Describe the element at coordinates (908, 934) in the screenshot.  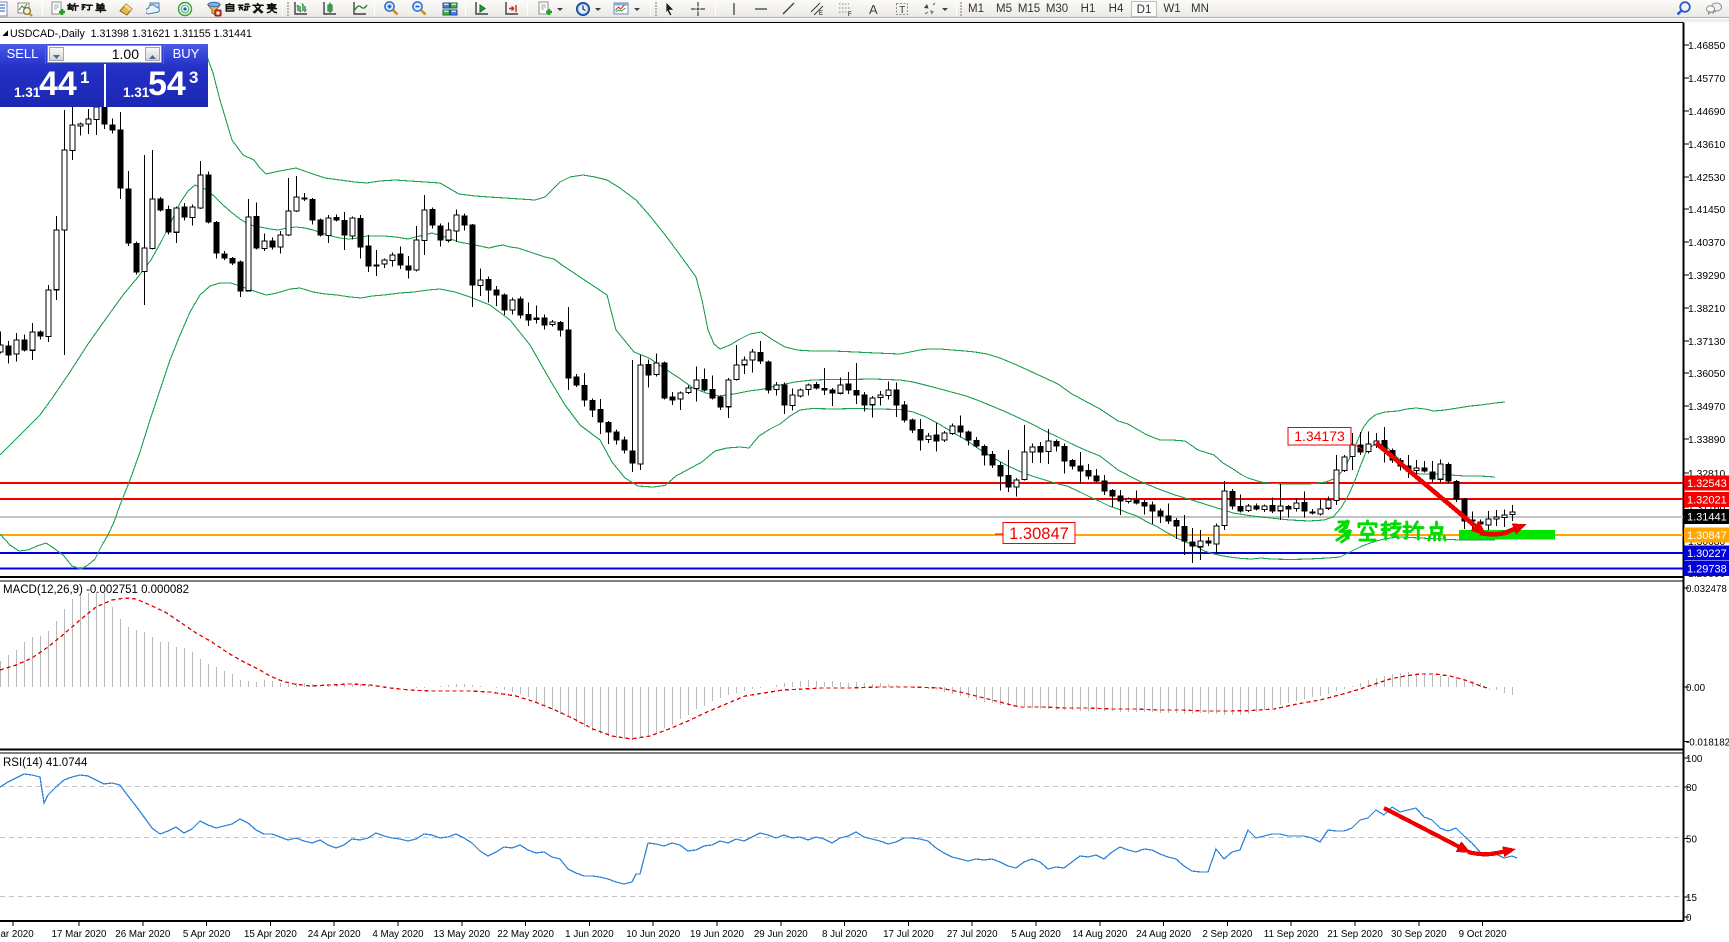
I see `svg-text: 17 Jul 2020` at that location.